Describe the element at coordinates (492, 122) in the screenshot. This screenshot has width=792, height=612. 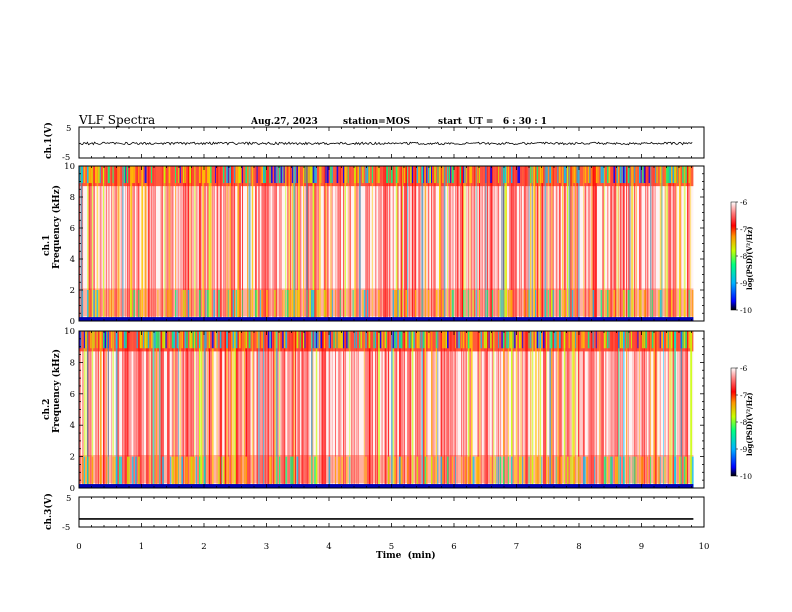
I see `start-time-label: start UT = 6 : 30 : 1` at that location.